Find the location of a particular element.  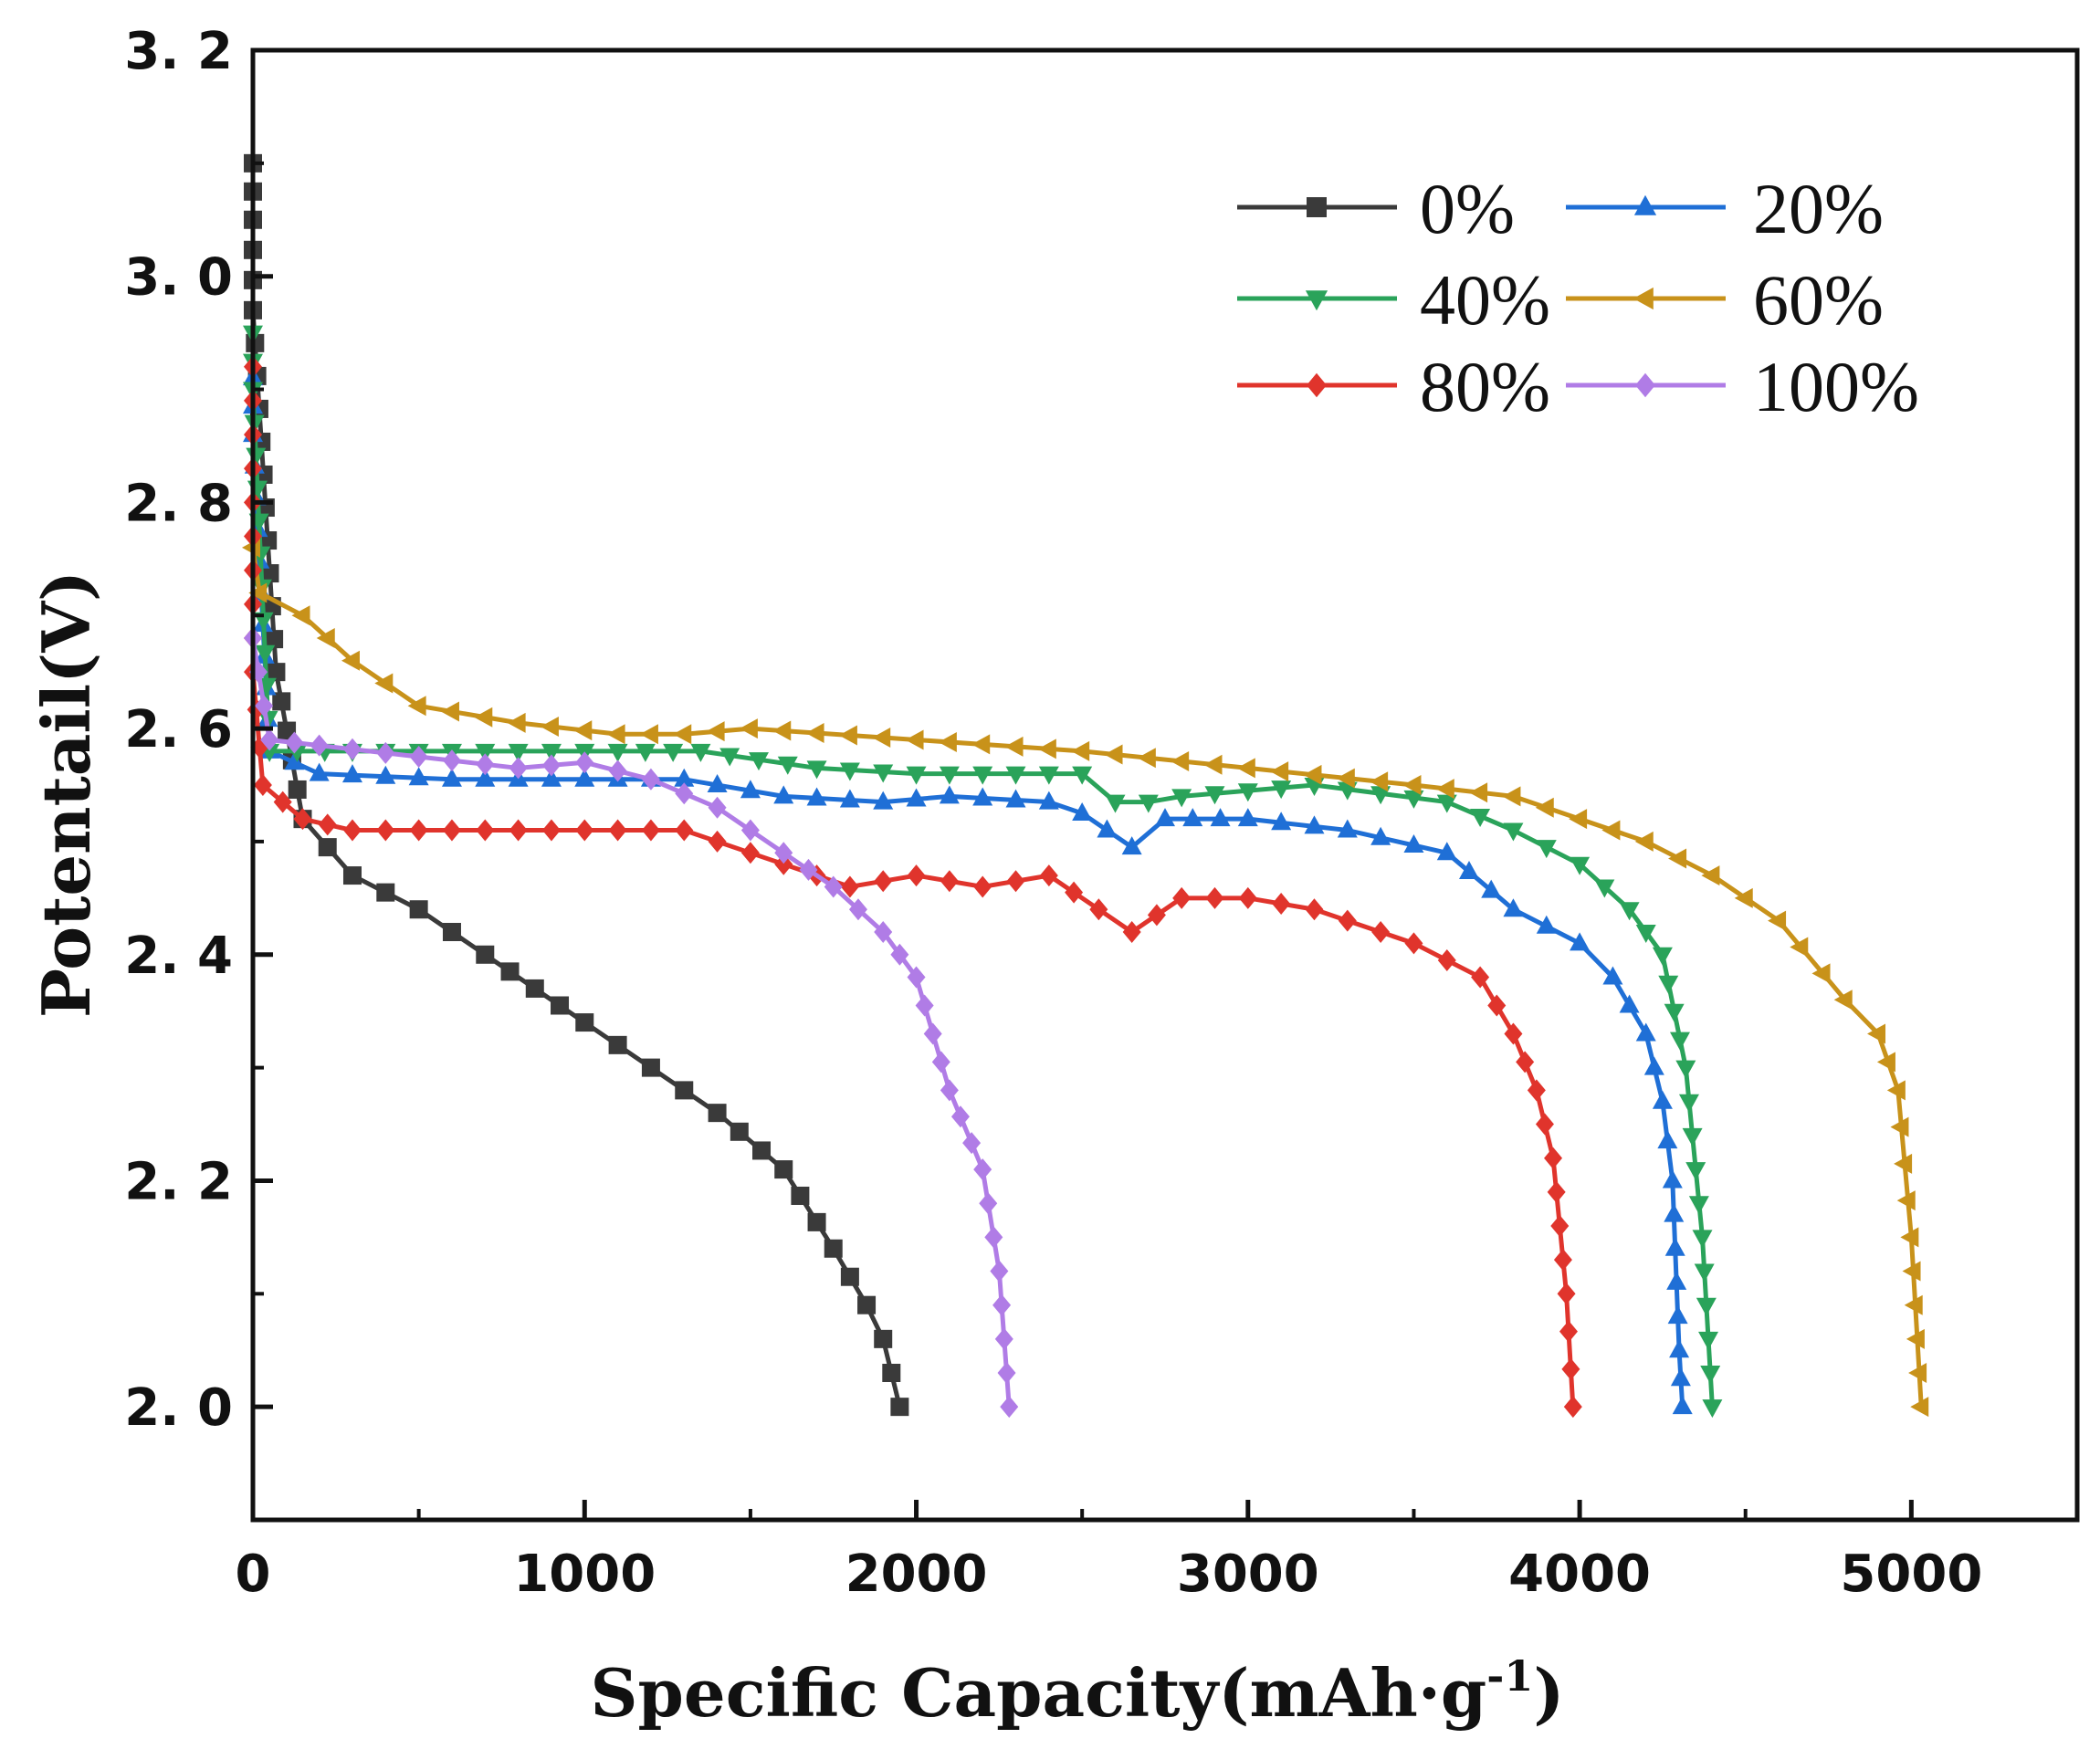

x-tick-label: 5000 is located at coordinates (1911, 1574).